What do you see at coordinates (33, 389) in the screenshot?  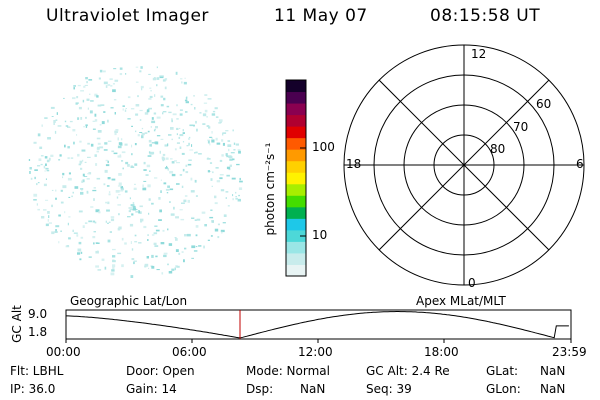 I see `ip-readout: IP: 36.0` at bounding box center [33, 389].